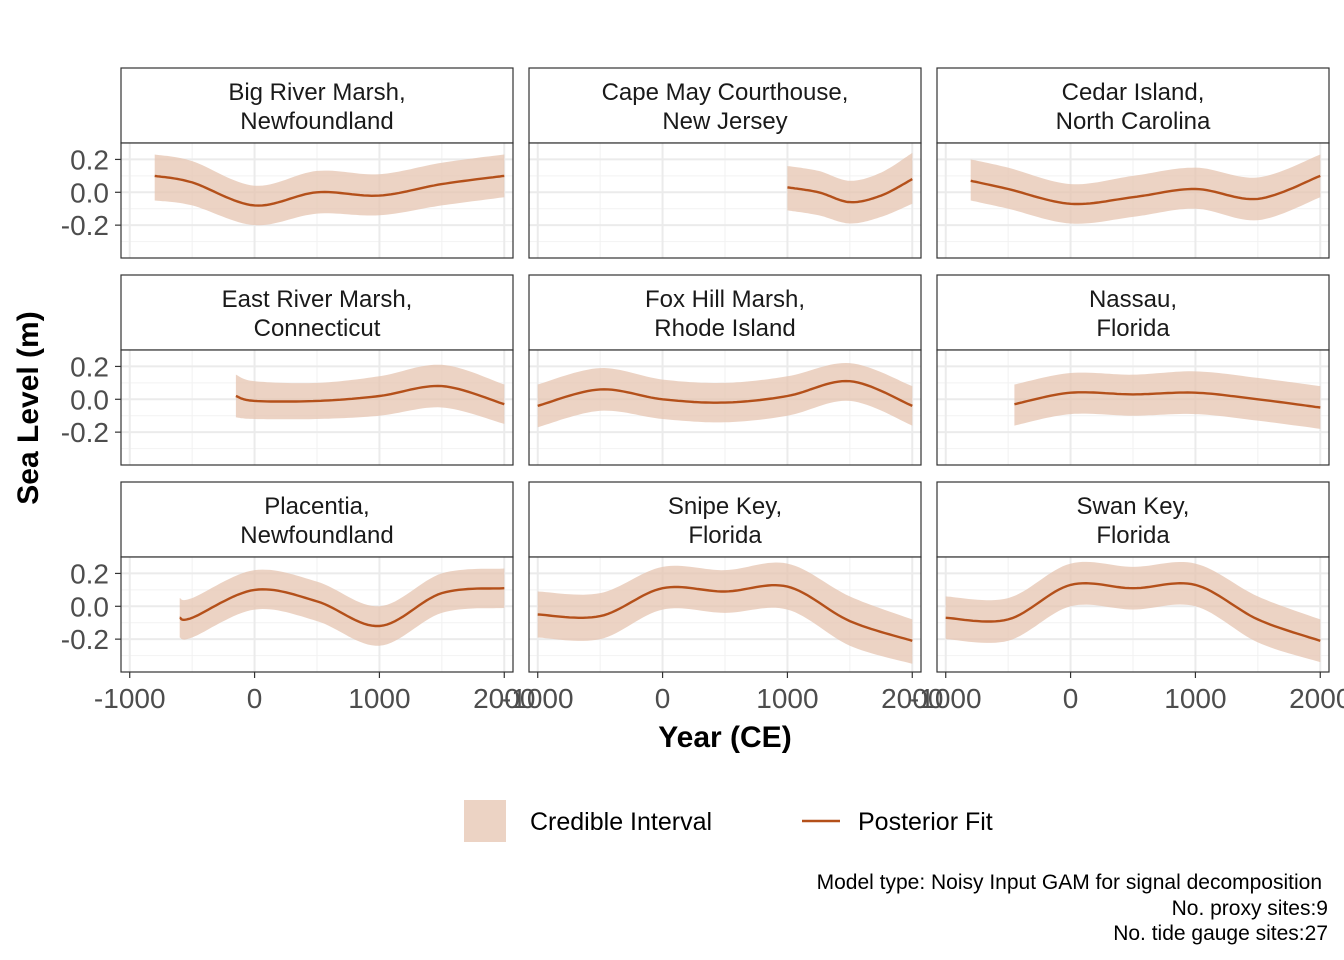 This screenshot has width=1344, height=960. Describe the element at coordinates (28, 407) in the screenshot. I see `y-axis-title: Sea Level (m)` at that location.